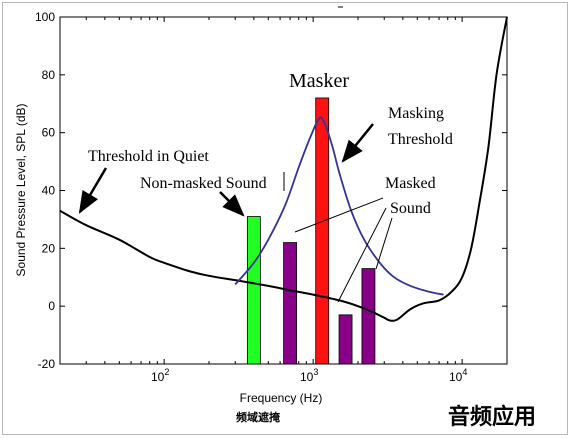 The width and height of the screenshot is (572, 439). I want to click on x-tick-label: 10³, so click(309, 375).